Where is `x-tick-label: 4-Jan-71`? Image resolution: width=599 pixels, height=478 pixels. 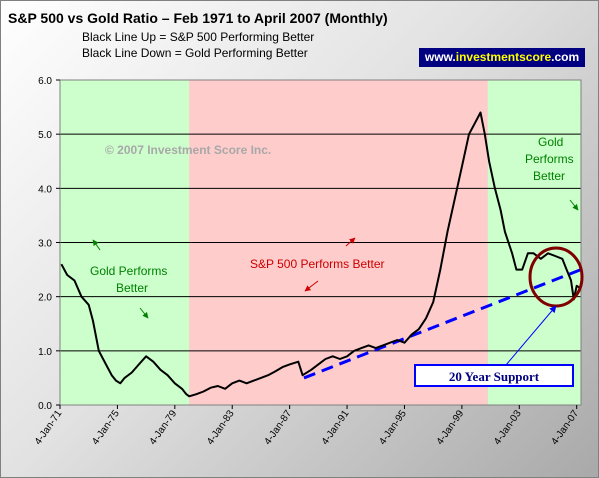
x-tick-label: 4-Jan-71 is located at coordinates (49, 427).